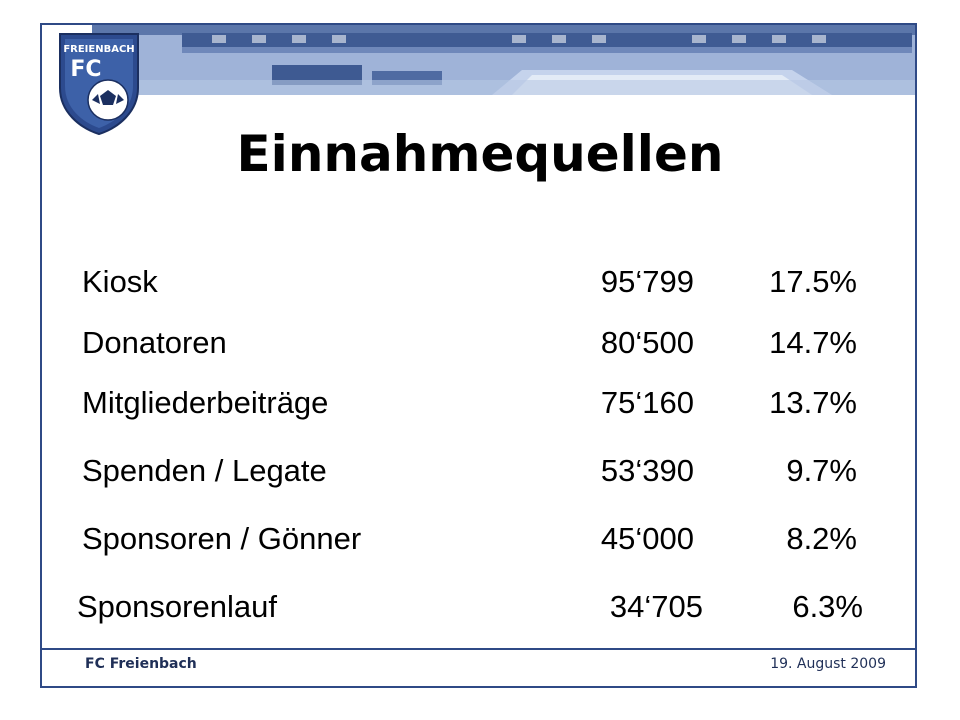 The width and height of the screenshot is (960, 720). What do you see at coordinates (813, 402) in the screenshot?
I see `row-percent: 13.7%` at bounding box center [813, 402].